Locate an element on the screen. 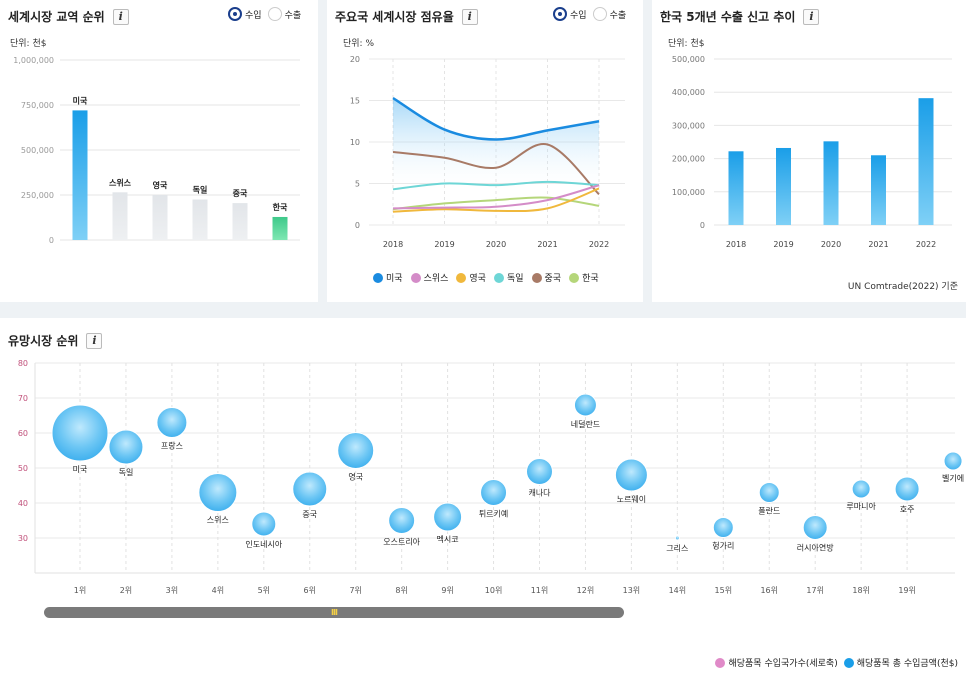  y-tick-label: 100,000 is located at coordinates (688, 192).